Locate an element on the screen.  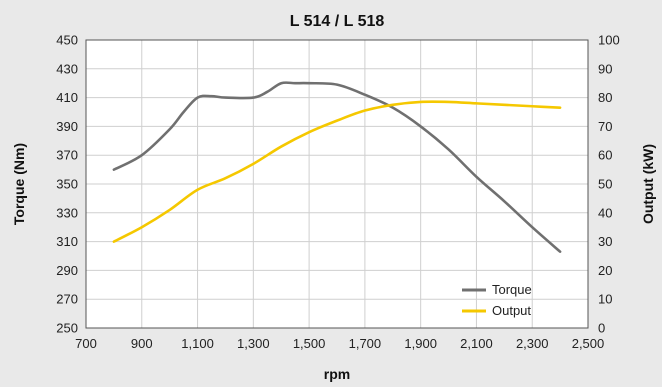
y-right-axis-label: Output (kW) is located at coordinates (648, 184).